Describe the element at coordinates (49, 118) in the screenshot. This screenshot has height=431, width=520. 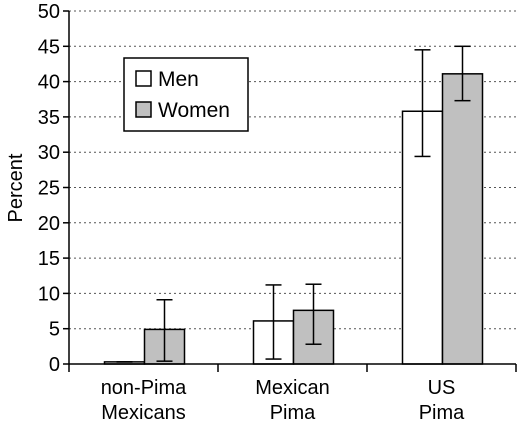
I see `y-tick-label: 35` at that location.